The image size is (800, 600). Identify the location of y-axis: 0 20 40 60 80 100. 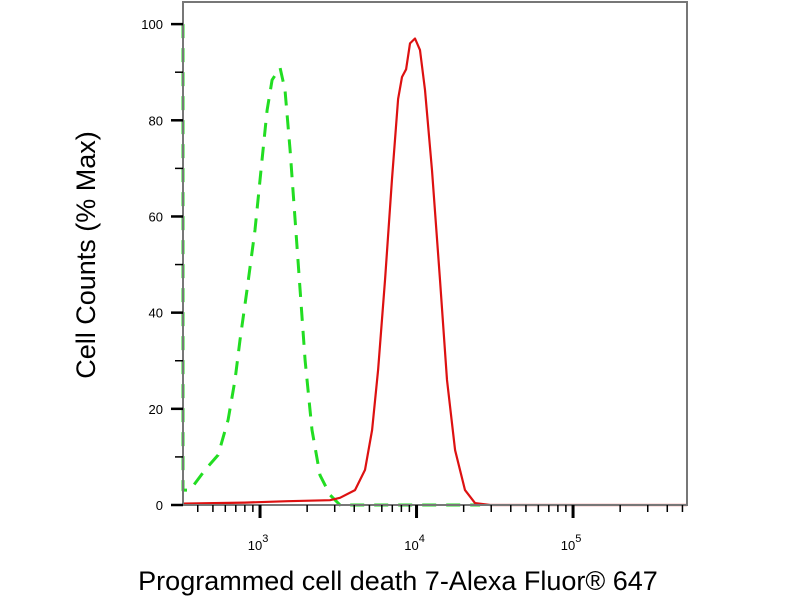
(162, 265).